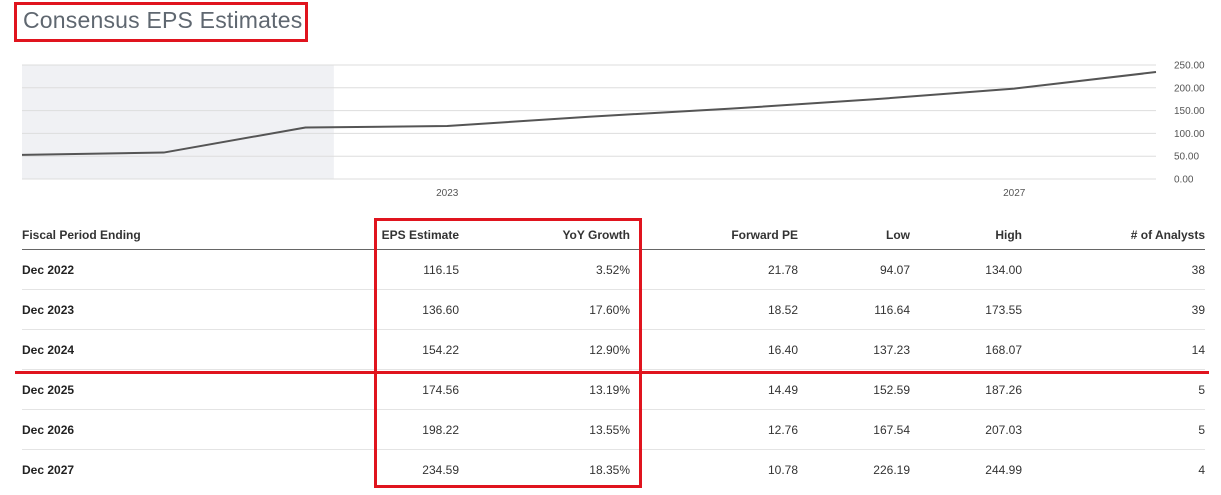 The image size is (1221, 495). Describe the element at coordinates (966, 389) in the screenshot. I see `cell-high: 187.26` at that location.